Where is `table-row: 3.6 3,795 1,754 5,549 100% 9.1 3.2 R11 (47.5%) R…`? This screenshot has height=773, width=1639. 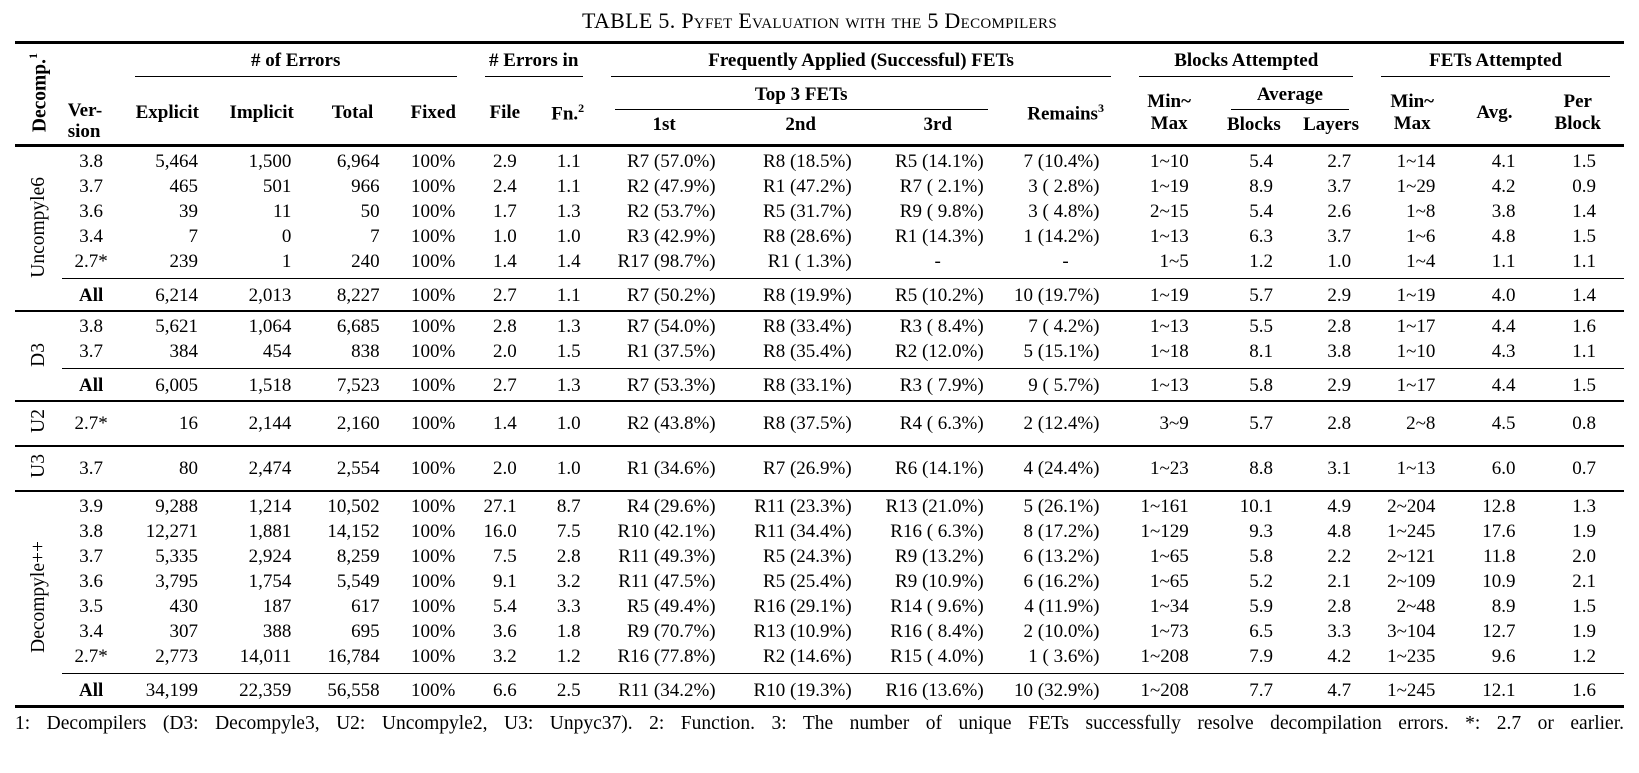
table-row: 3.6 3,795 1,754 5,549 100% 9.1 3.2 R11 (47.5%) R… is located at coordinates (819, 581).